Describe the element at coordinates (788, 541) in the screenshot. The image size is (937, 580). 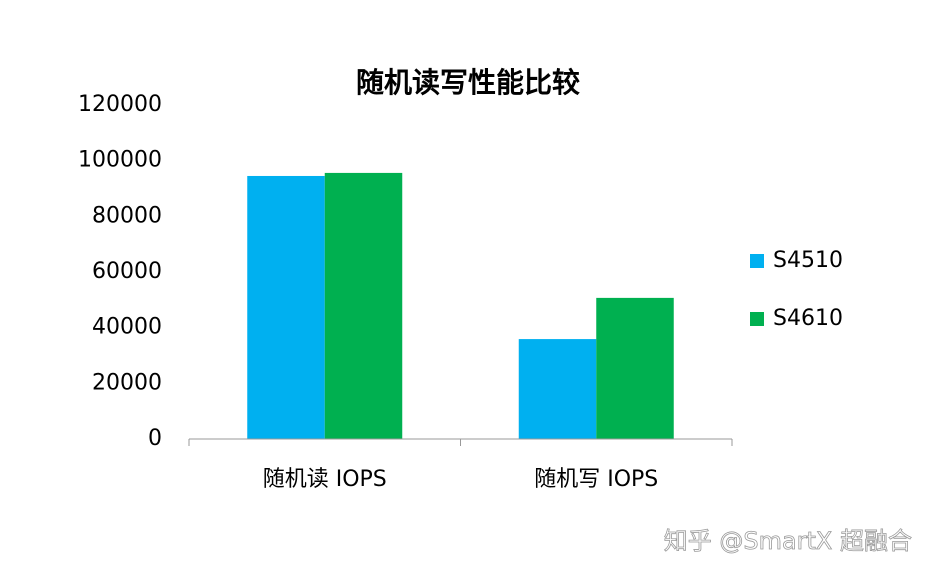
I see `watermark: 知乎 @SmartX 超融合` at that location.